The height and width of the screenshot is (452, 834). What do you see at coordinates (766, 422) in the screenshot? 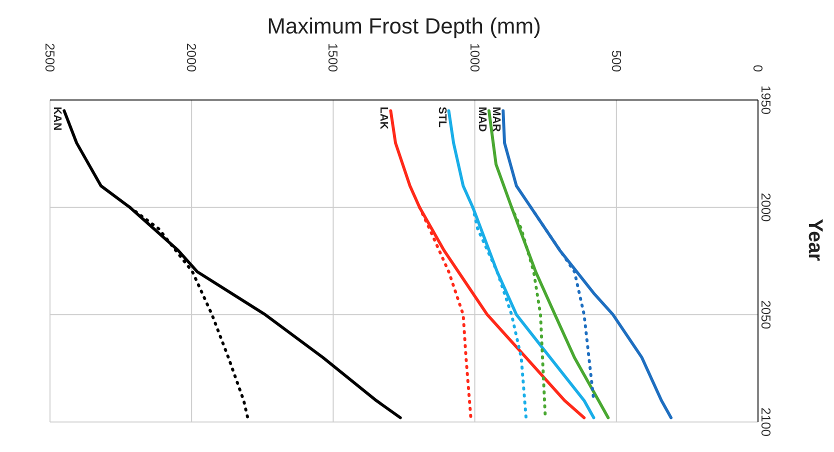
I see `y-tick-label: 2100` at bounding box center [766, 422].